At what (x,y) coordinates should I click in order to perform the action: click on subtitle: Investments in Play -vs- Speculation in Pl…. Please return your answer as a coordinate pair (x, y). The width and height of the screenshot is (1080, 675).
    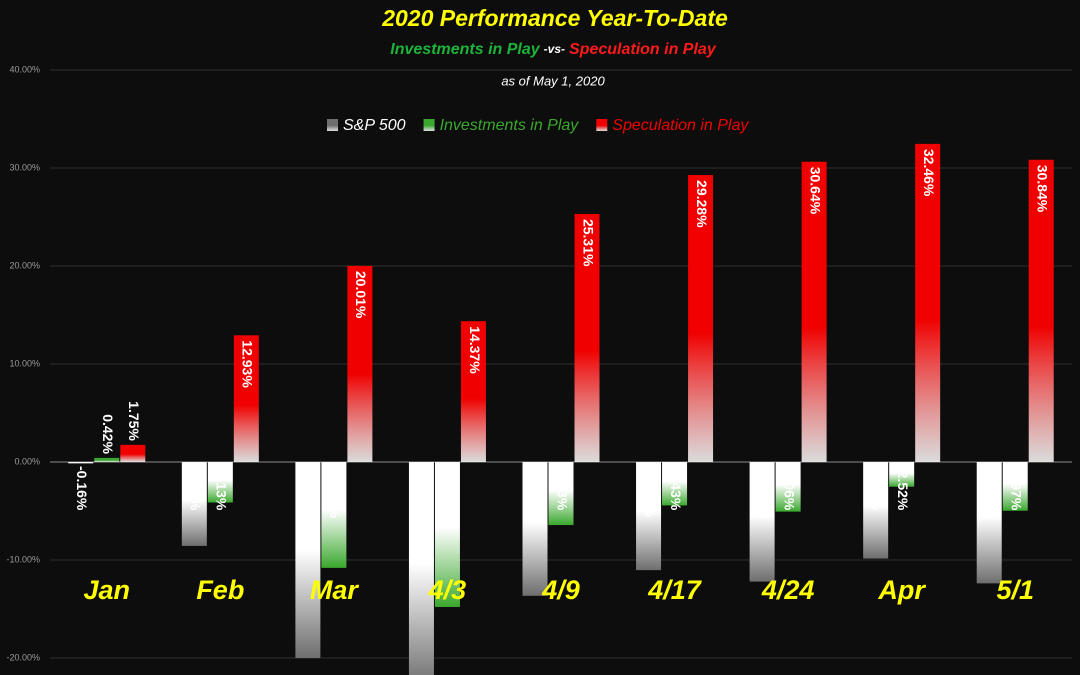
    Looking at the image, I should click on (553, 49).